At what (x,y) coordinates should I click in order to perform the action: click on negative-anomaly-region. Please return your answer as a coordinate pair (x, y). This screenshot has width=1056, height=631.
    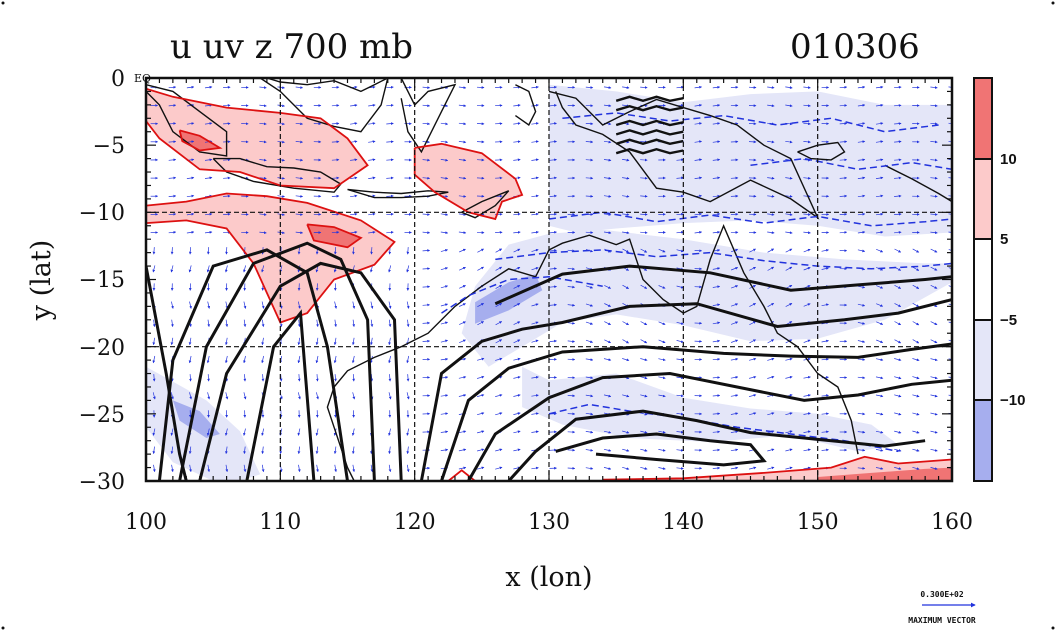
    Looking at the image, I should click on (706, 298).